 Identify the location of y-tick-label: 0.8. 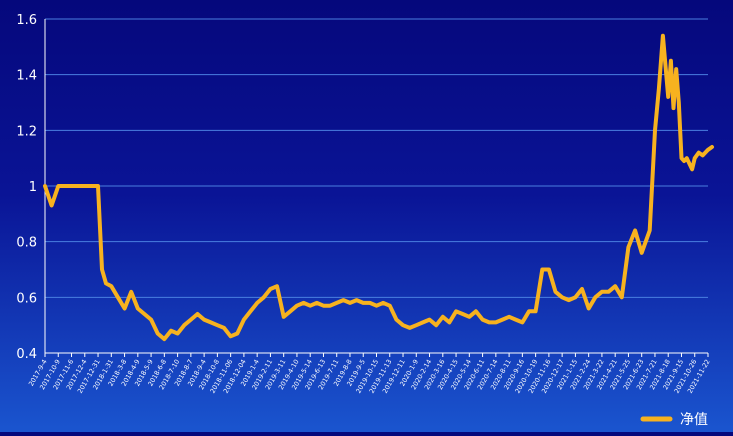
(26, 243).